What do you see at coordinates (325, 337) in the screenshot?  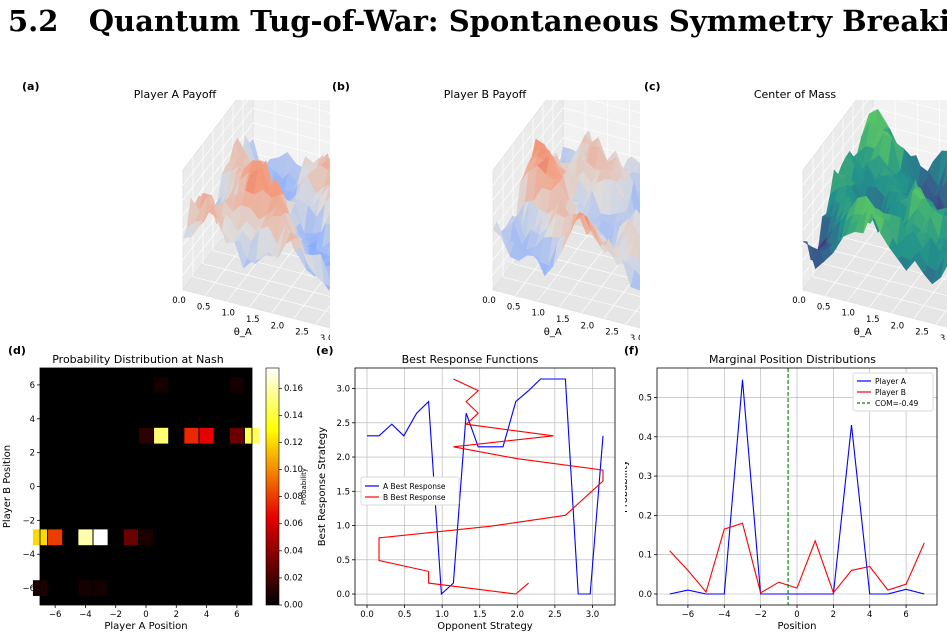 I see `surface-a-xtick: 3.0` at bounding box center [325, 337].